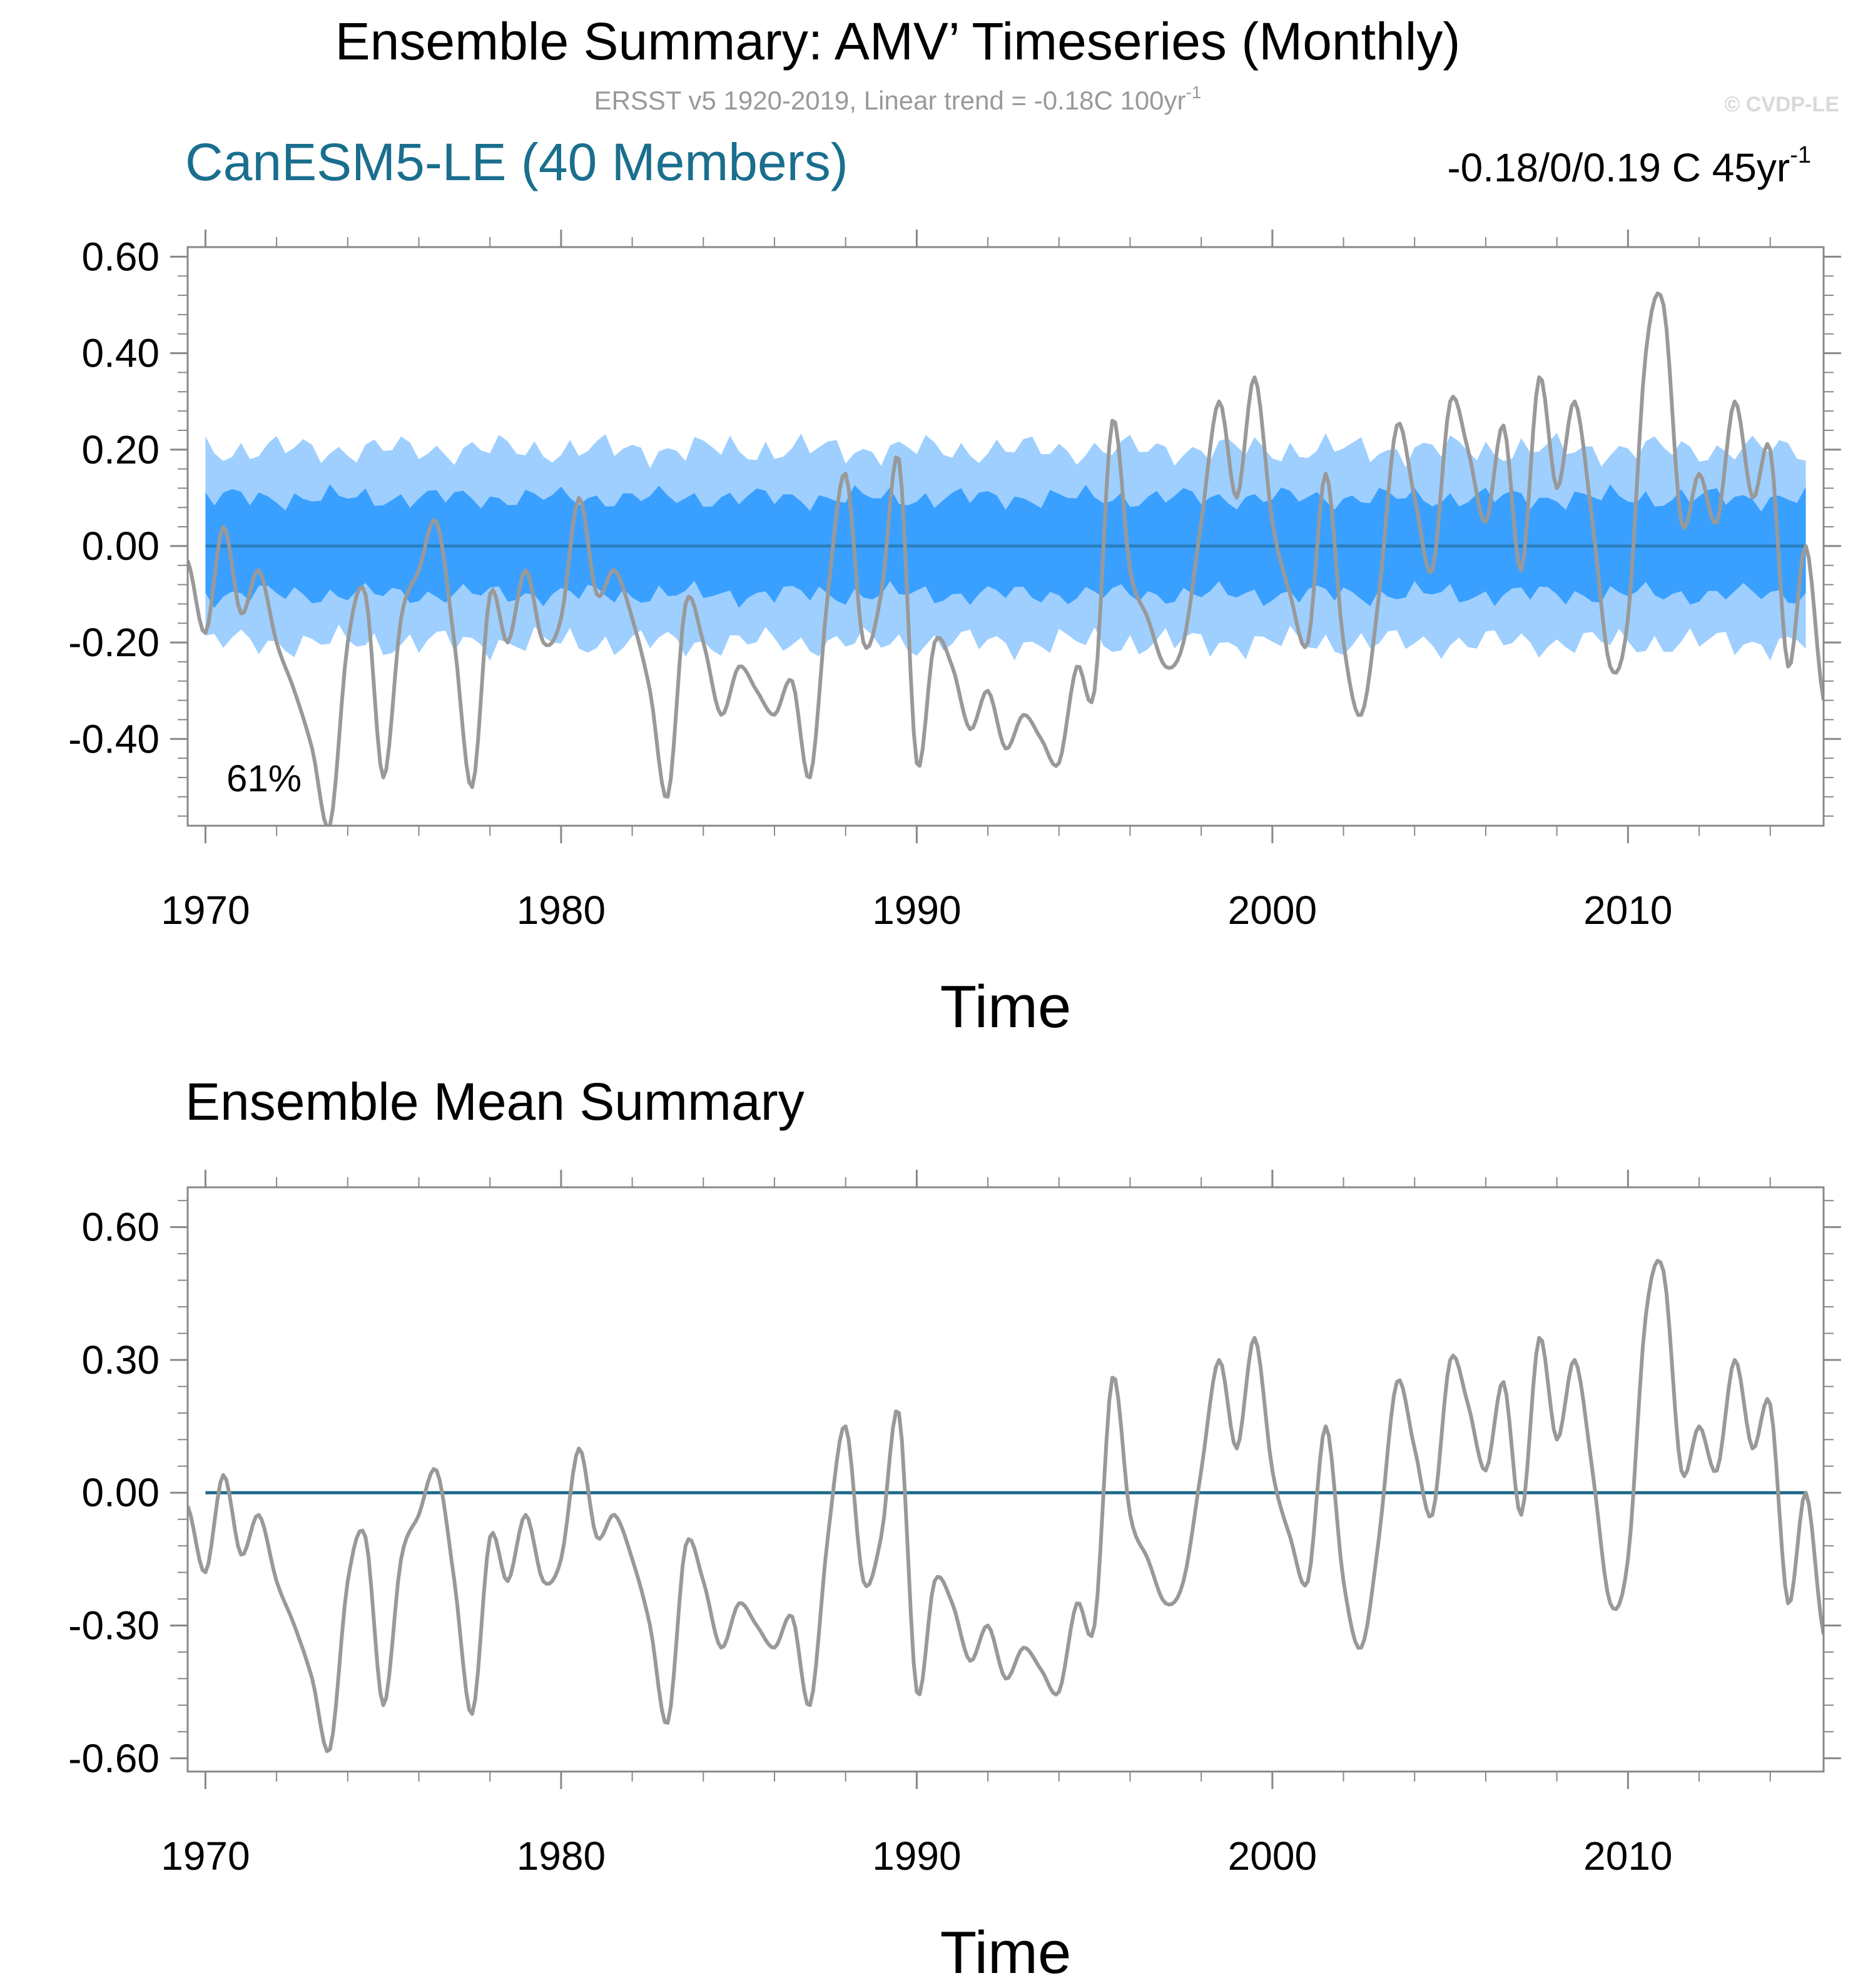 The width and height of the screenshot is (1863, 1988). What do you see at coordinates (916, 911) in the screenshot?
I see `top-xtick-label: 1990` at bounding box center [916, 911].